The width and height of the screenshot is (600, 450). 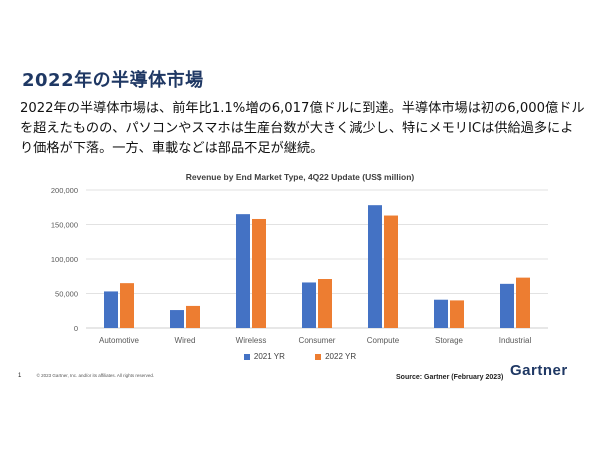 I want to click on legend-swatch-2022, so click(x=318, y=356).